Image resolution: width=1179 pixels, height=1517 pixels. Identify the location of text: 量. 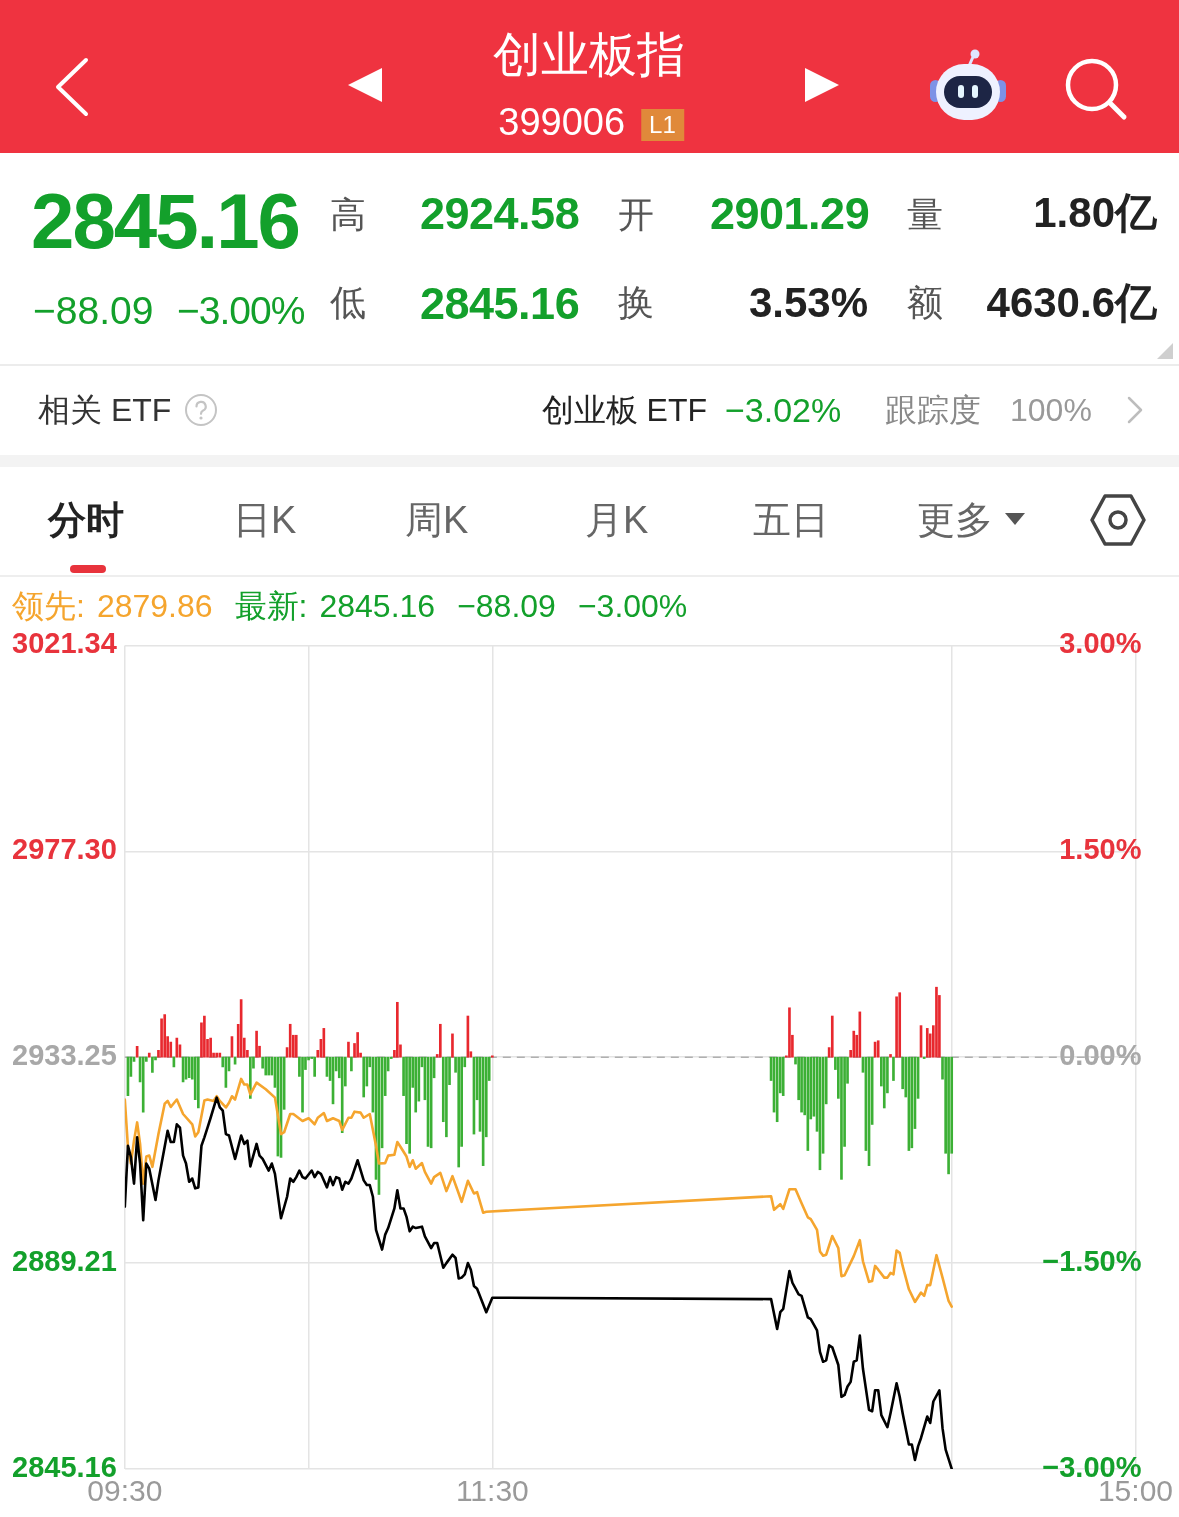
(925, 214).